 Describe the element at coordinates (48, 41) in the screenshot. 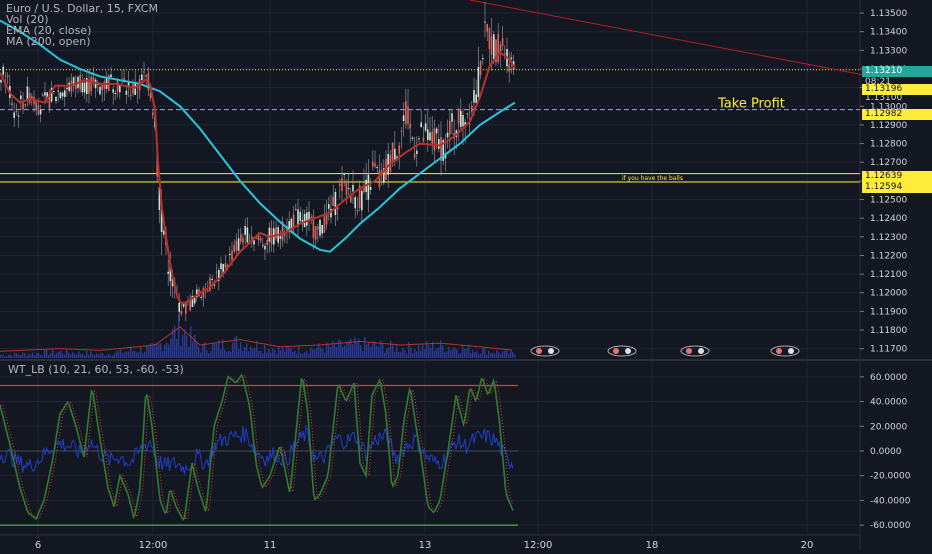

I see `legend-ma: MA (200, open)` at that location.